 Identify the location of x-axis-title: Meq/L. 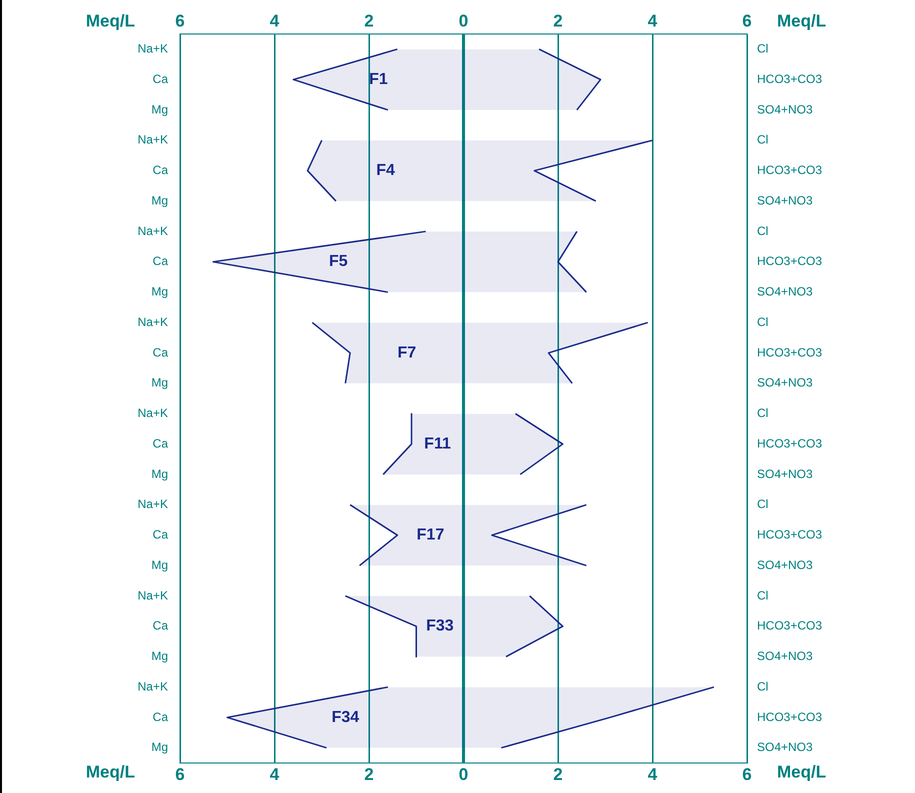
(801, 772).